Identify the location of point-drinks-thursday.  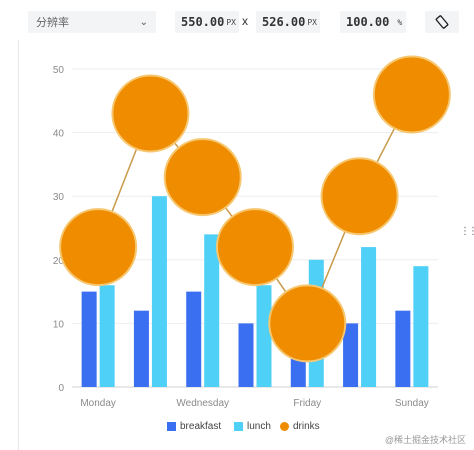
(255, 247).